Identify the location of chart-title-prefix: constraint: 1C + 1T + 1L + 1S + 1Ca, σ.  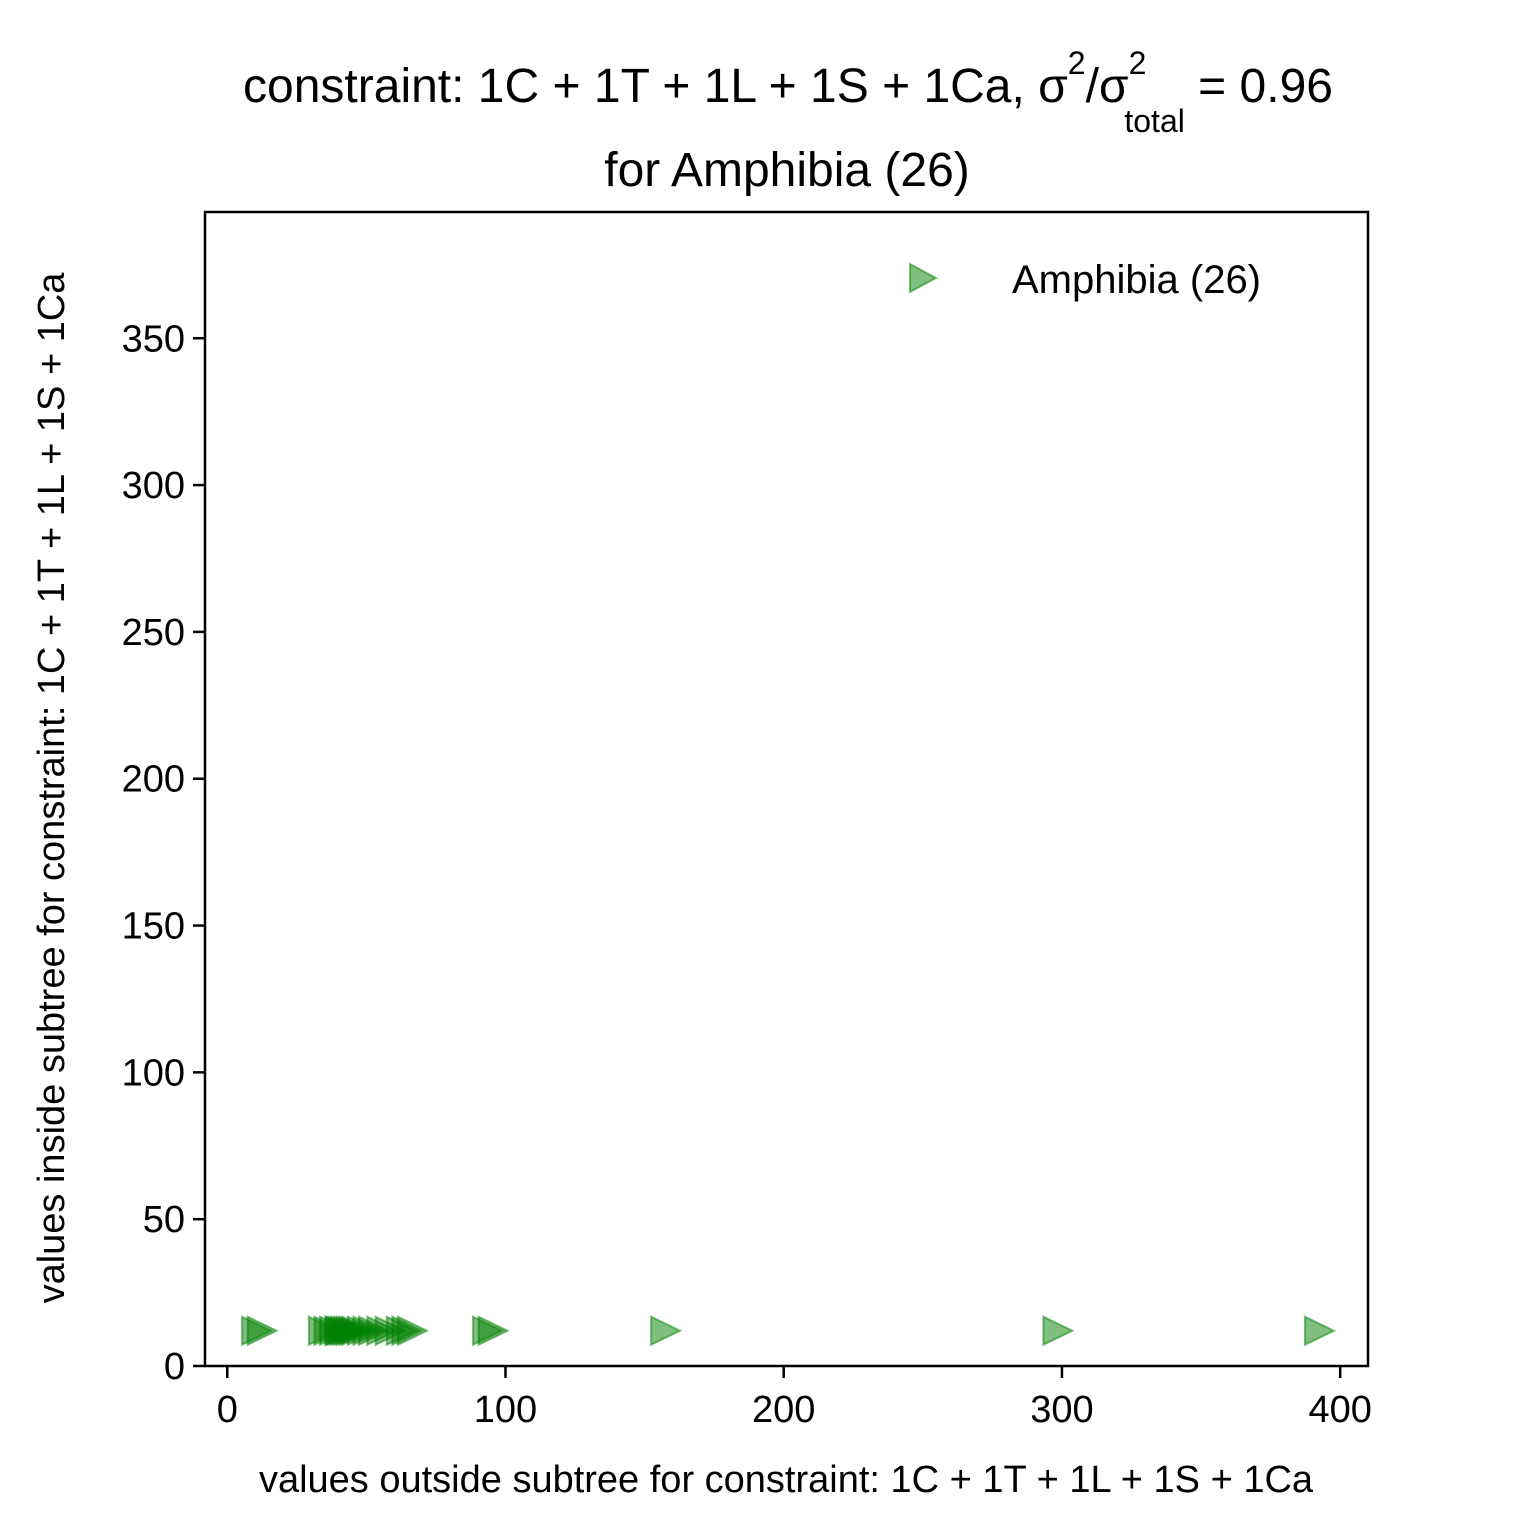
(655, 86).